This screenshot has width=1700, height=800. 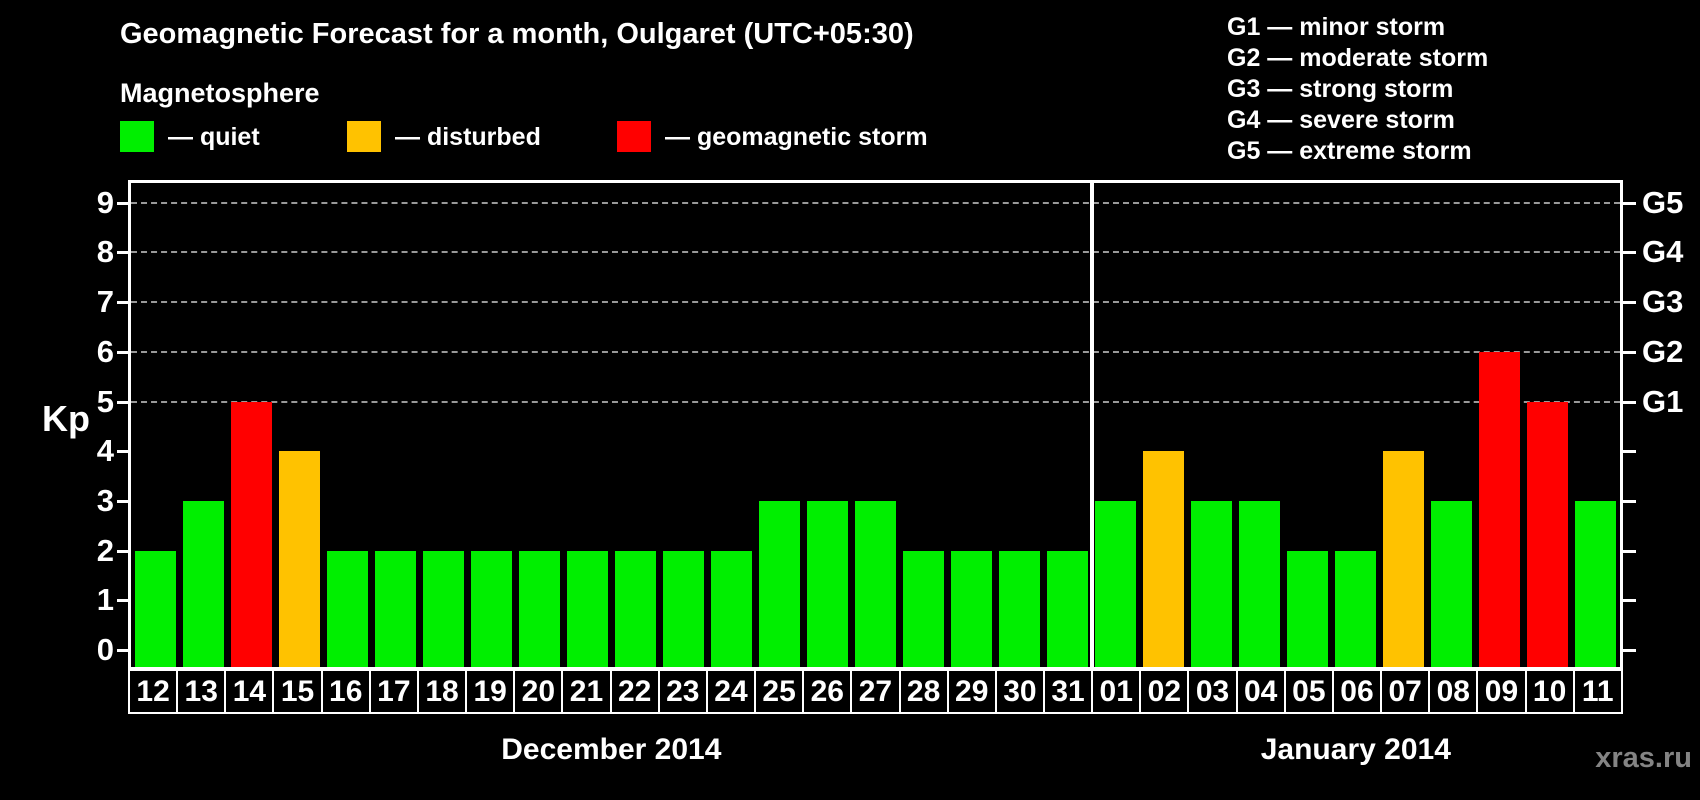 What do you see at coordinates (105, 252) in the screenshot?
I see `y-tick-label-8: 8` at bounding box center [105, 252].